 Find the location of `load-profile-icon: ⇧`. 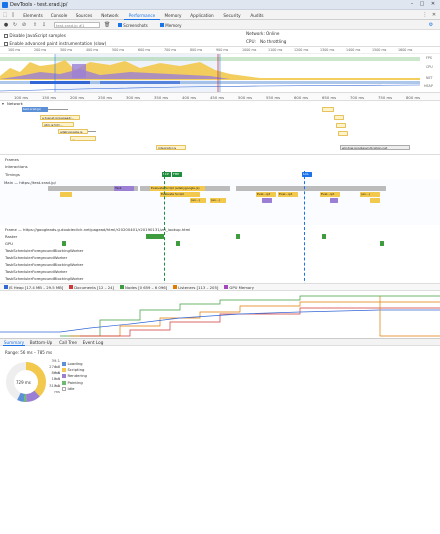

load-profile-icon: ⇧ is located at coordinates (35, 25).